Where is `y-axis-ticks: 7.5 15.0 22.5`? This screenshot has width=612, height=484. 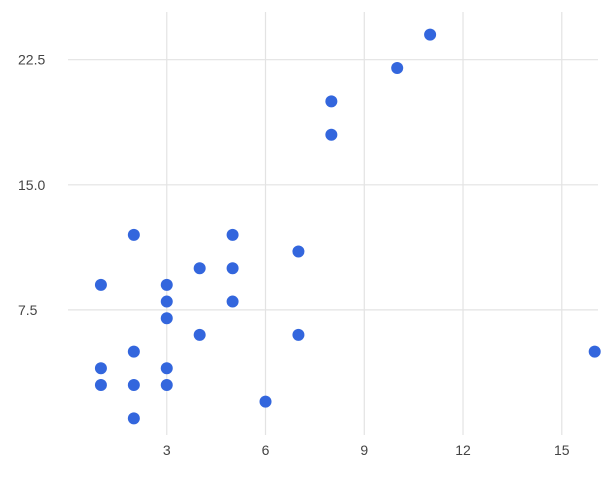
y-axis-ticks: 7.5 15.0 22.5 is located at coordinates (31, 185).